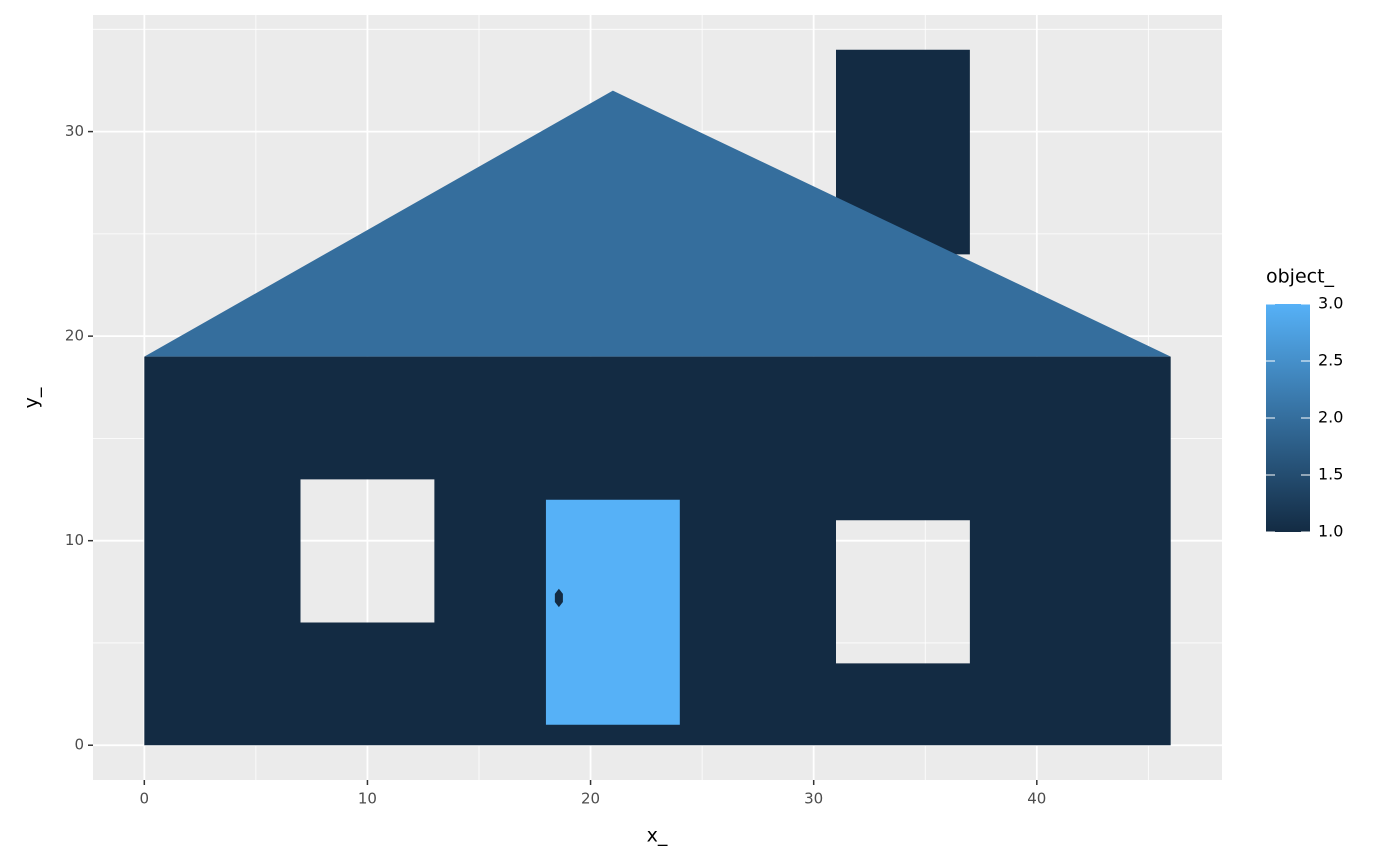  What do you see at coordinates (813, 799) in the screenshot?
I see `x-tick-label: 30` at bounding box center [813, 799].